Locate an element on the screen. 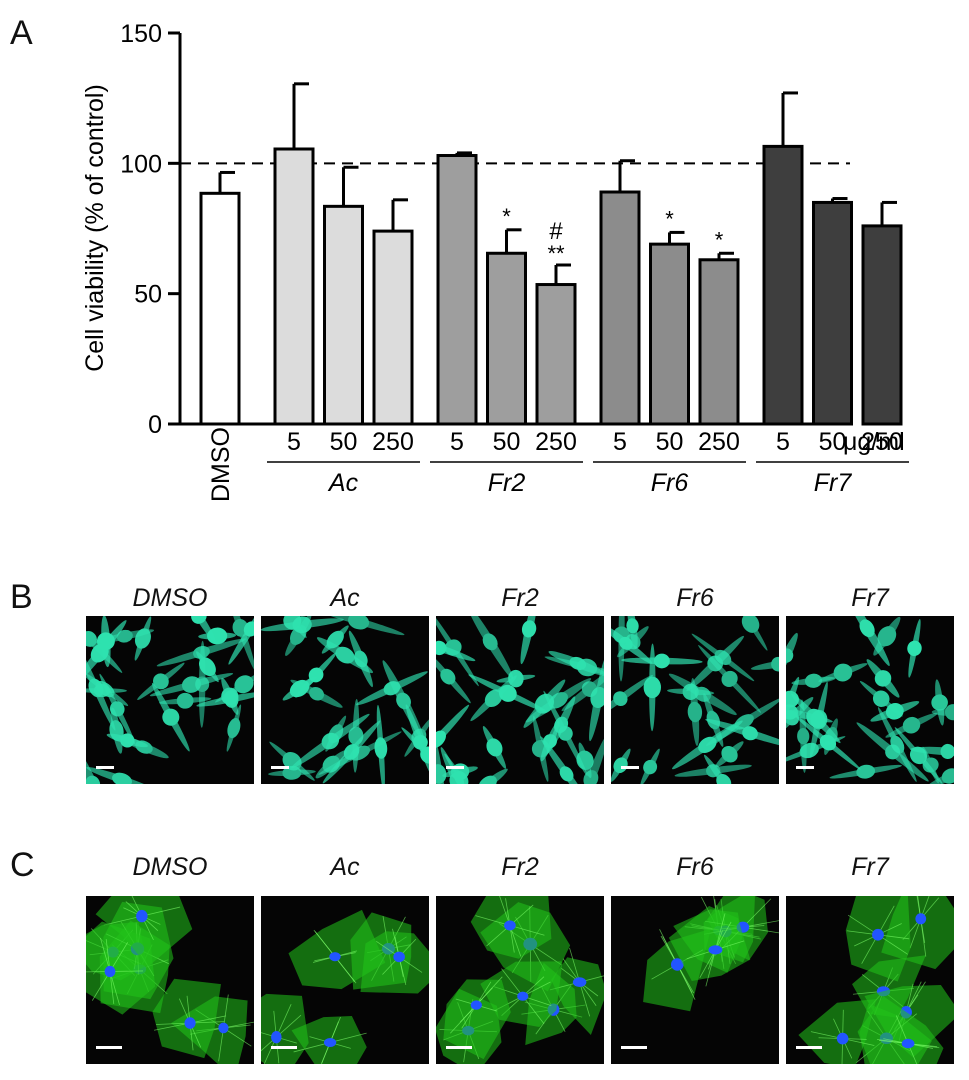 Image resolution: width=969 pixels, height=1080 pixels. group-label: Ac is located at coordinates (343, 483).